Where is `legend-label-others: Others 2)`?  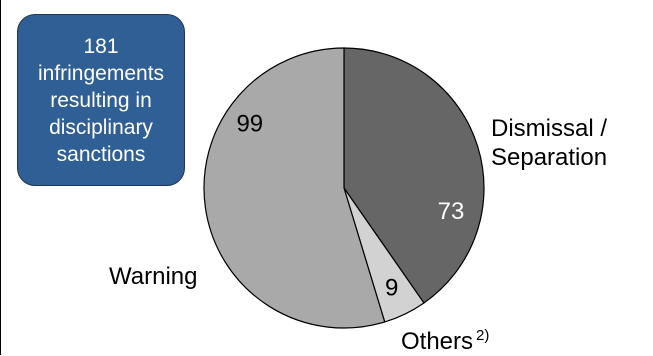
legend-label-others: Others 2) is located at coordinates (445, 338).